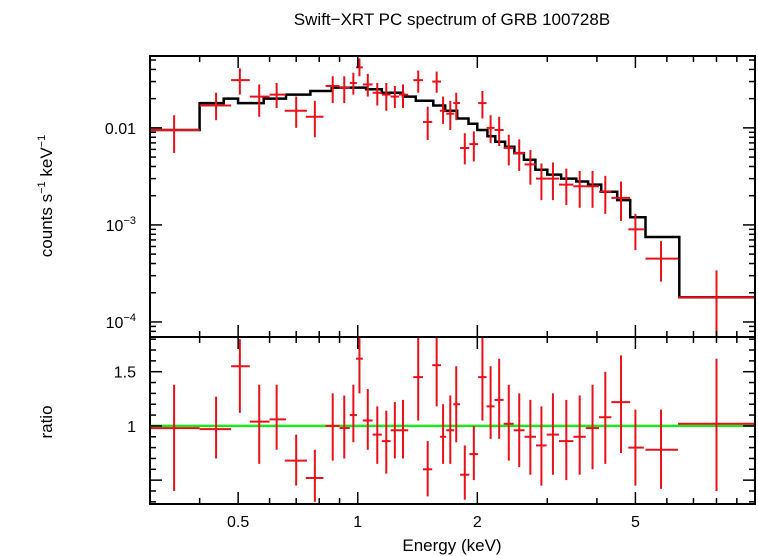 Image resolution: width=758 pixels, height=556 pixels. Describe the element at coordinates (46, 225) in the screenshot. I see `ylabel-main: counts s` at that location.